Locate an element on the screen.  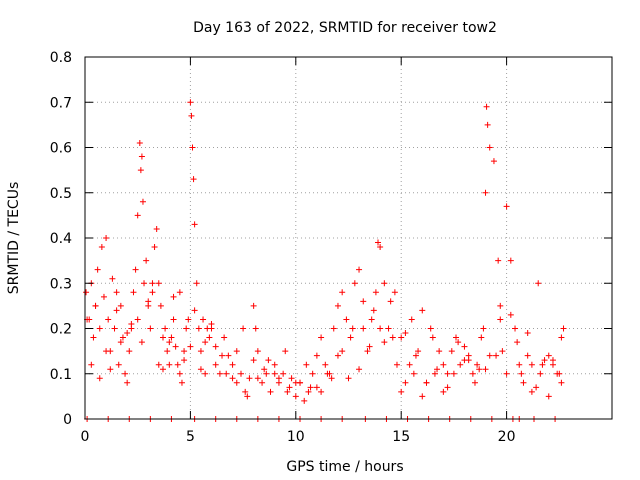
y-tick-label: 0.5 is located at coordinates (61, 194).